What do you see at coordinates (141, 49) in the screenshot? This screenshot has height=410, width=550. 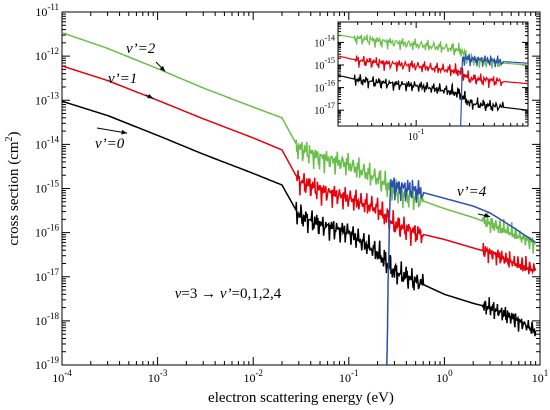 I see `annotation-v2: v’=2` at bounding box center [141, 49].